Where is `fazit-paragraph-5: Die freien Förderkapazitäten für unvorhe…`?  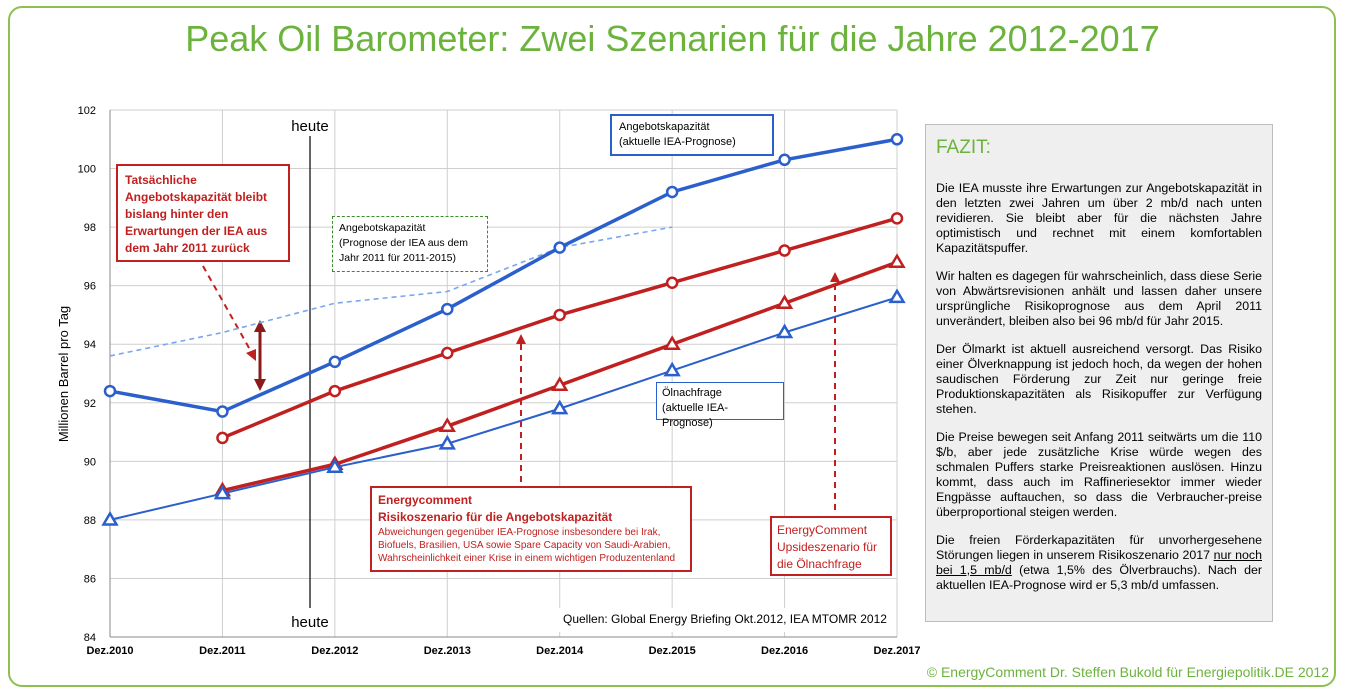 fazit-paragraph-5: Die freien Förderkapazitäten für unvorhe… is located at coordinates (1099, 563).